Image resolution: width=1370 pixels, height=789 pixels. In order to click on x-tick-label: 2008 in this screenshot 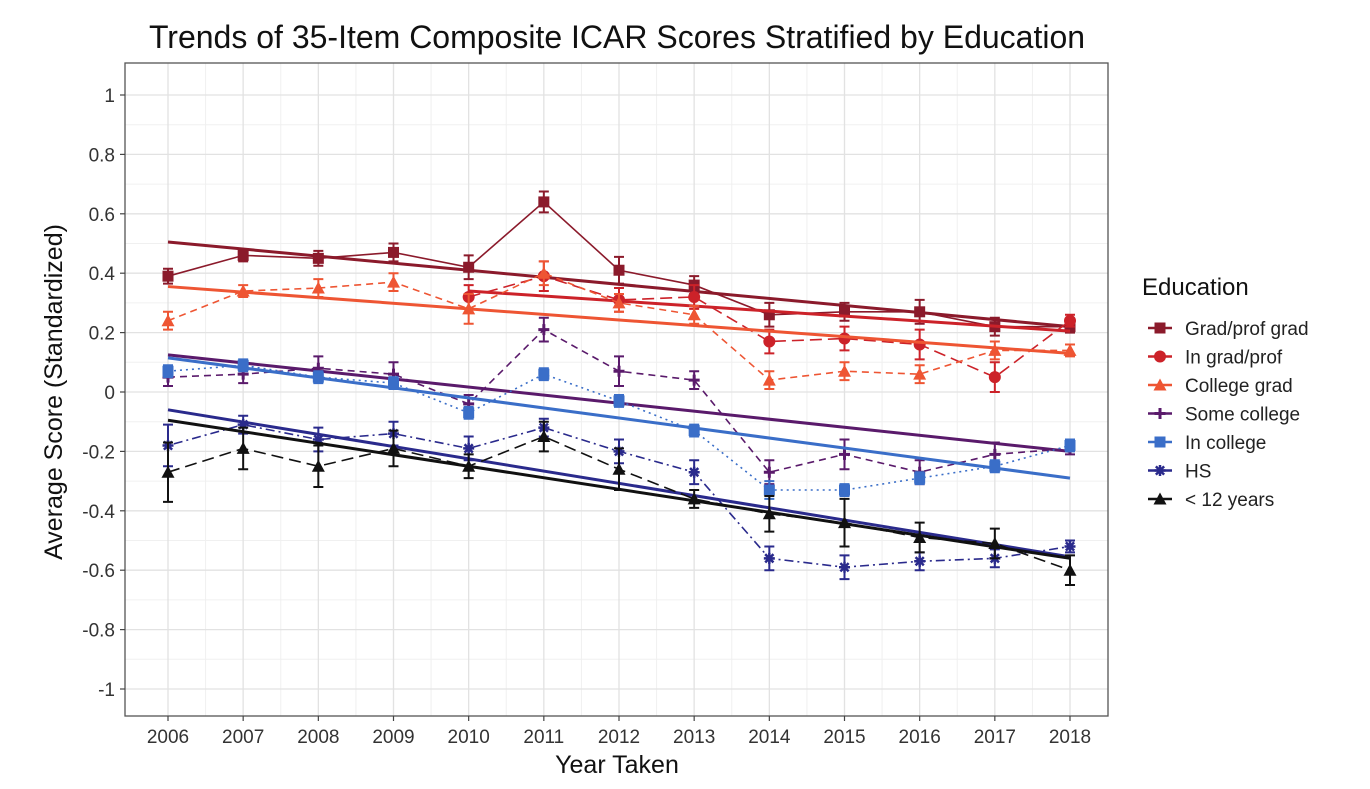, I will do `click(318, 737)`.